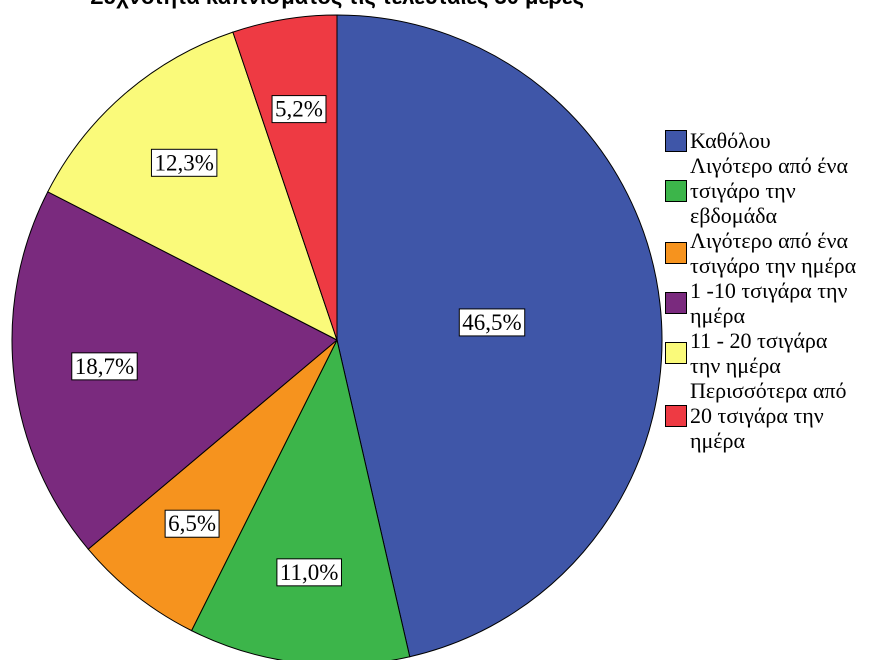 The image size is (870, 660). I want to click on legend-label: Λιγότερο από ένα τσιγάρο την ημέρα, so click(773, 253).